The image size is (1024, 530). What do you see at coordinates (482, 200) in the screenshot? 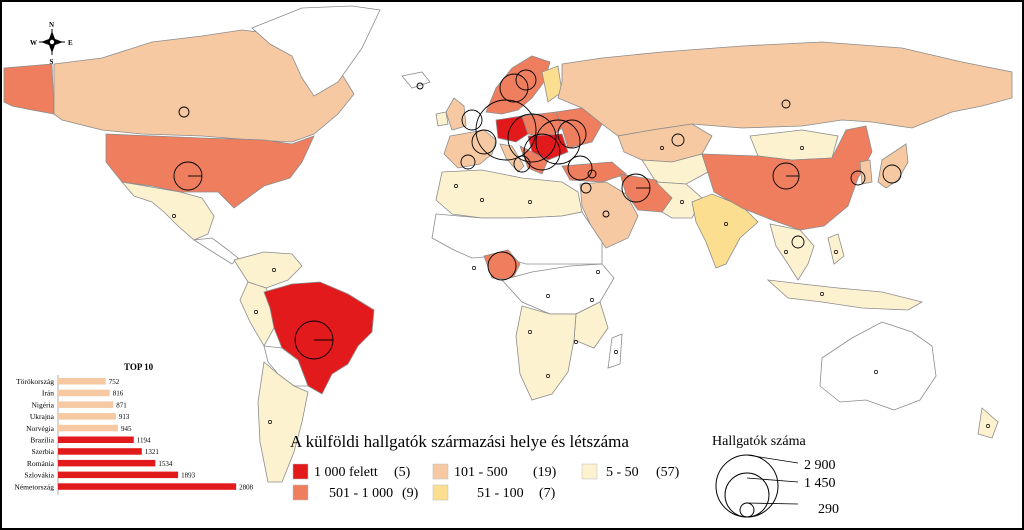
I see `dot-algeria` at bounding box center [482, 200].